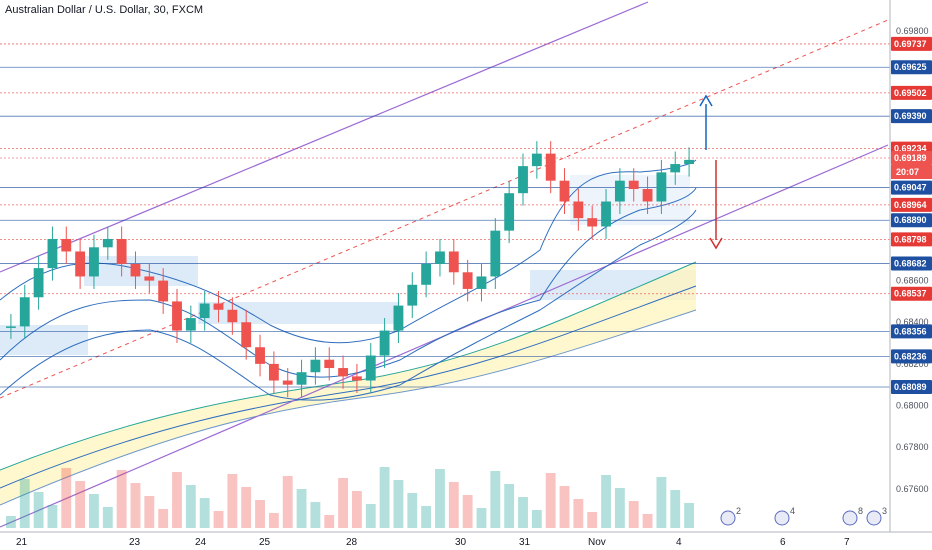  What do you see at coordinates (201, 542) in the screenshot?
I see `time-tick-label: 24` at bounding box center [201, 542].